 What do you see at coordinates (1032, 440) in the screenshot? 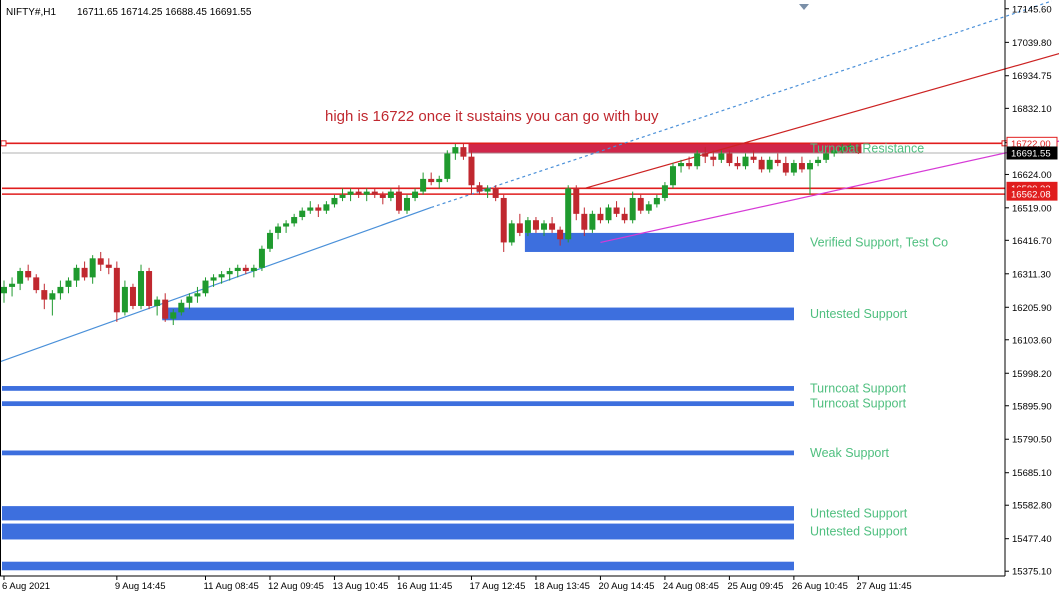
I see `y-tick-label-13: 15790.50` at bounding box center [1032, 440].